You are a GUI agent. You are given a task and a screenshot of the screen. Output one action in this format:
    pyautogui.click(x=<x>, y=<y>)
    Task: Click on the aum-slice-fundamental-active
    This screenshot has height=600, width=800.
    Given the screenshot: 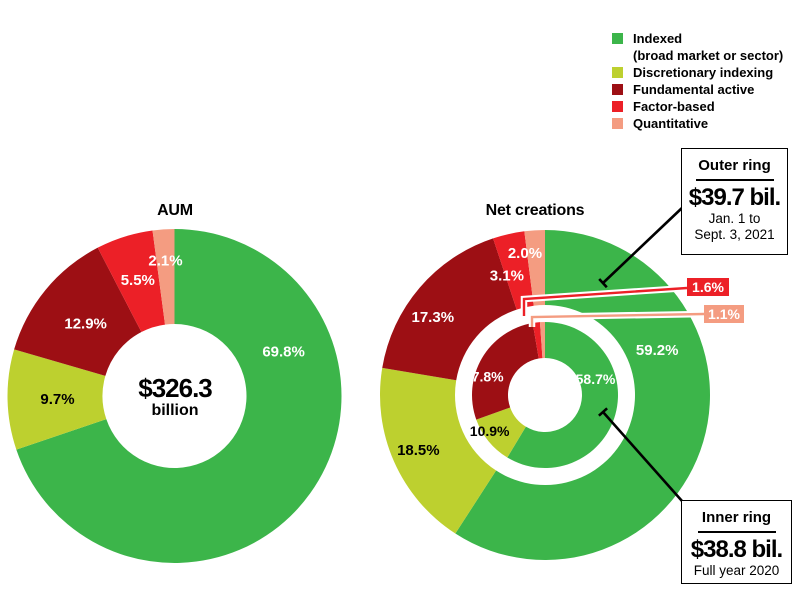 What is the action you would take?
    pyautogui.click(x=78, y=311)
    